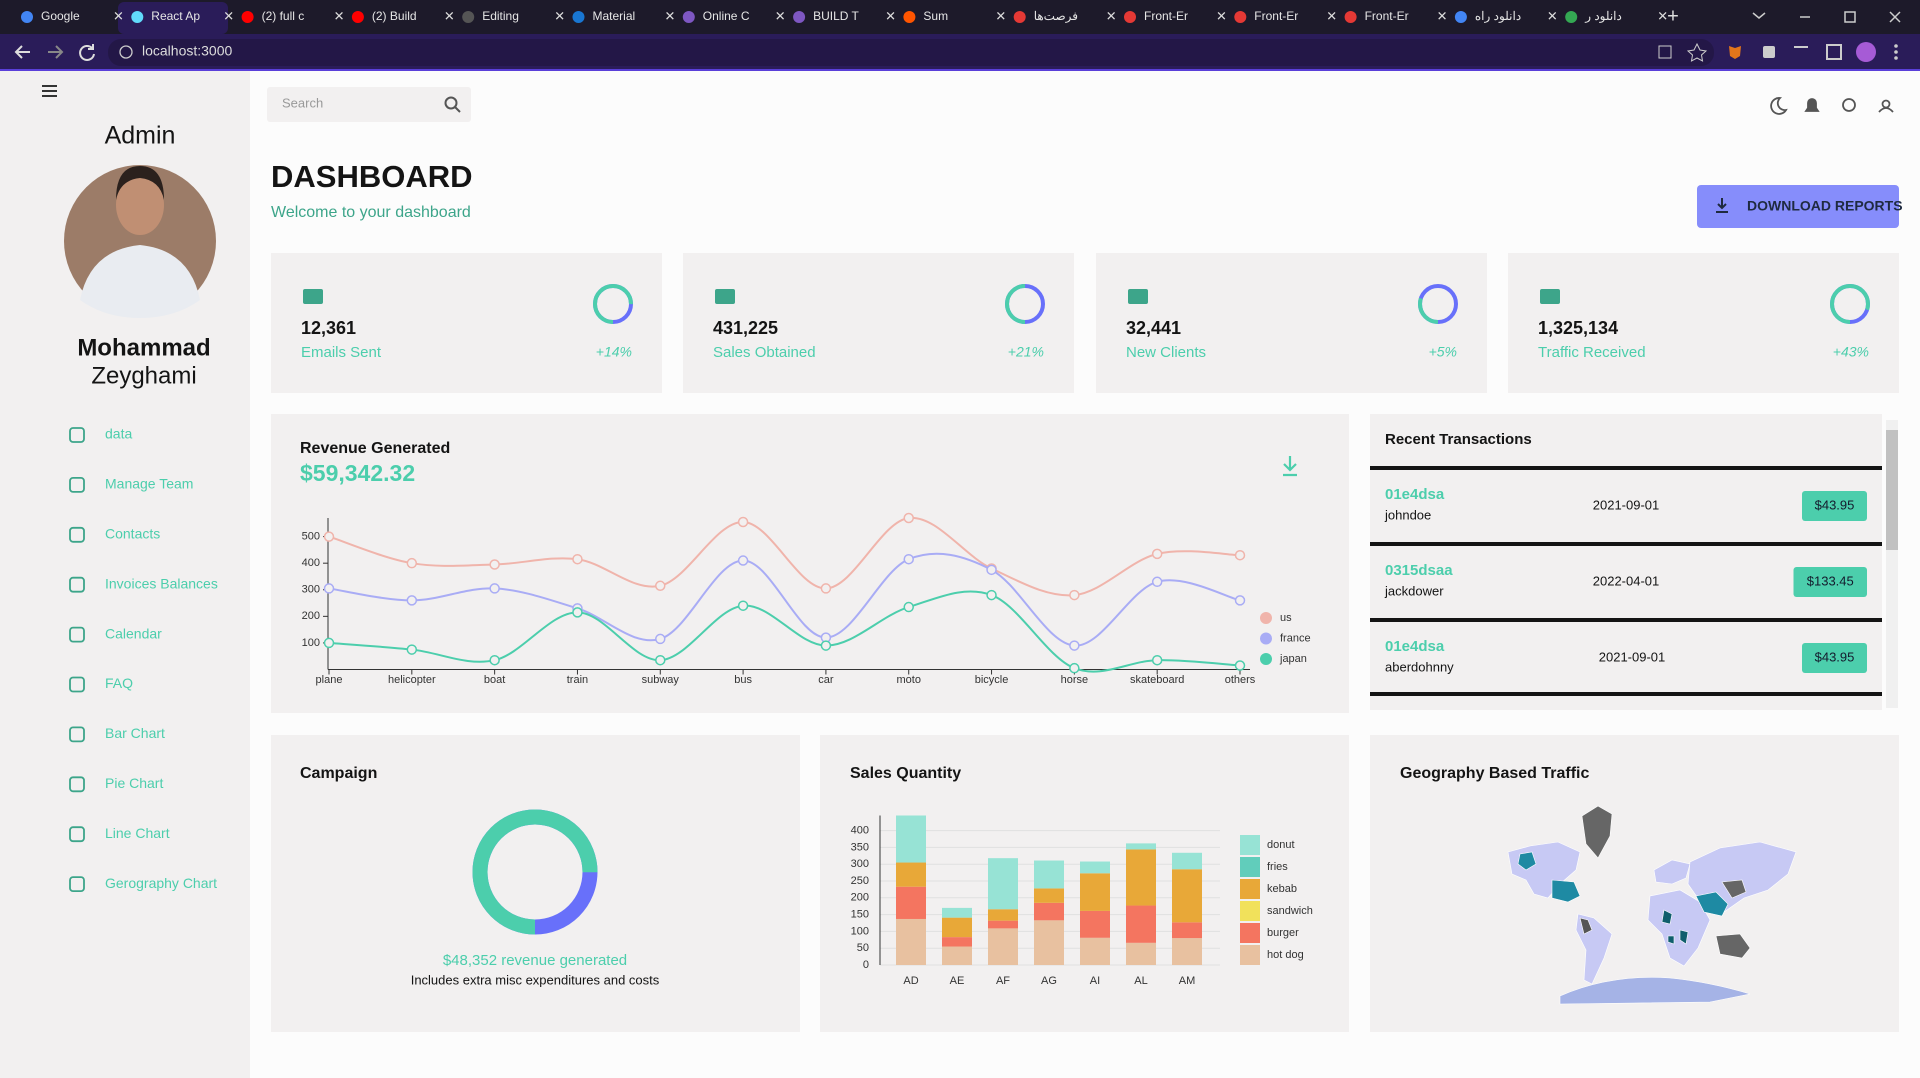 The height and width of the screenshot is (1078, 1920). What do you see at coordinates (1892, 490) in the screenshot?
I see `scrollbar-thumb` at bounding box center [1892, 490].